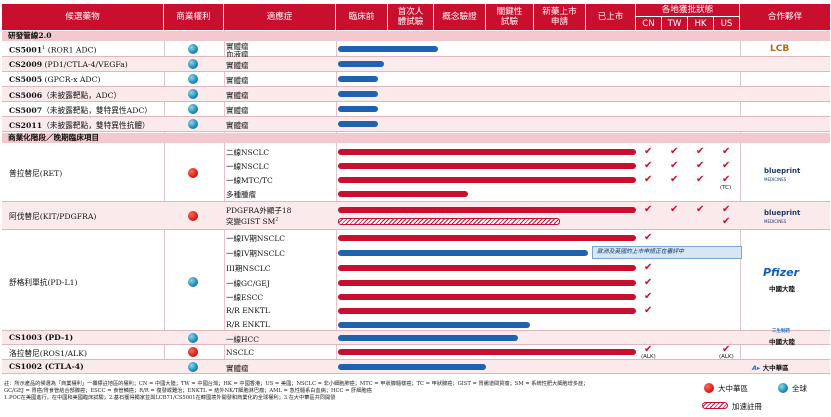  Describe the element at coordinates (449, 221) in the screenshot. I see `accelerated-progress-bar` at that location.